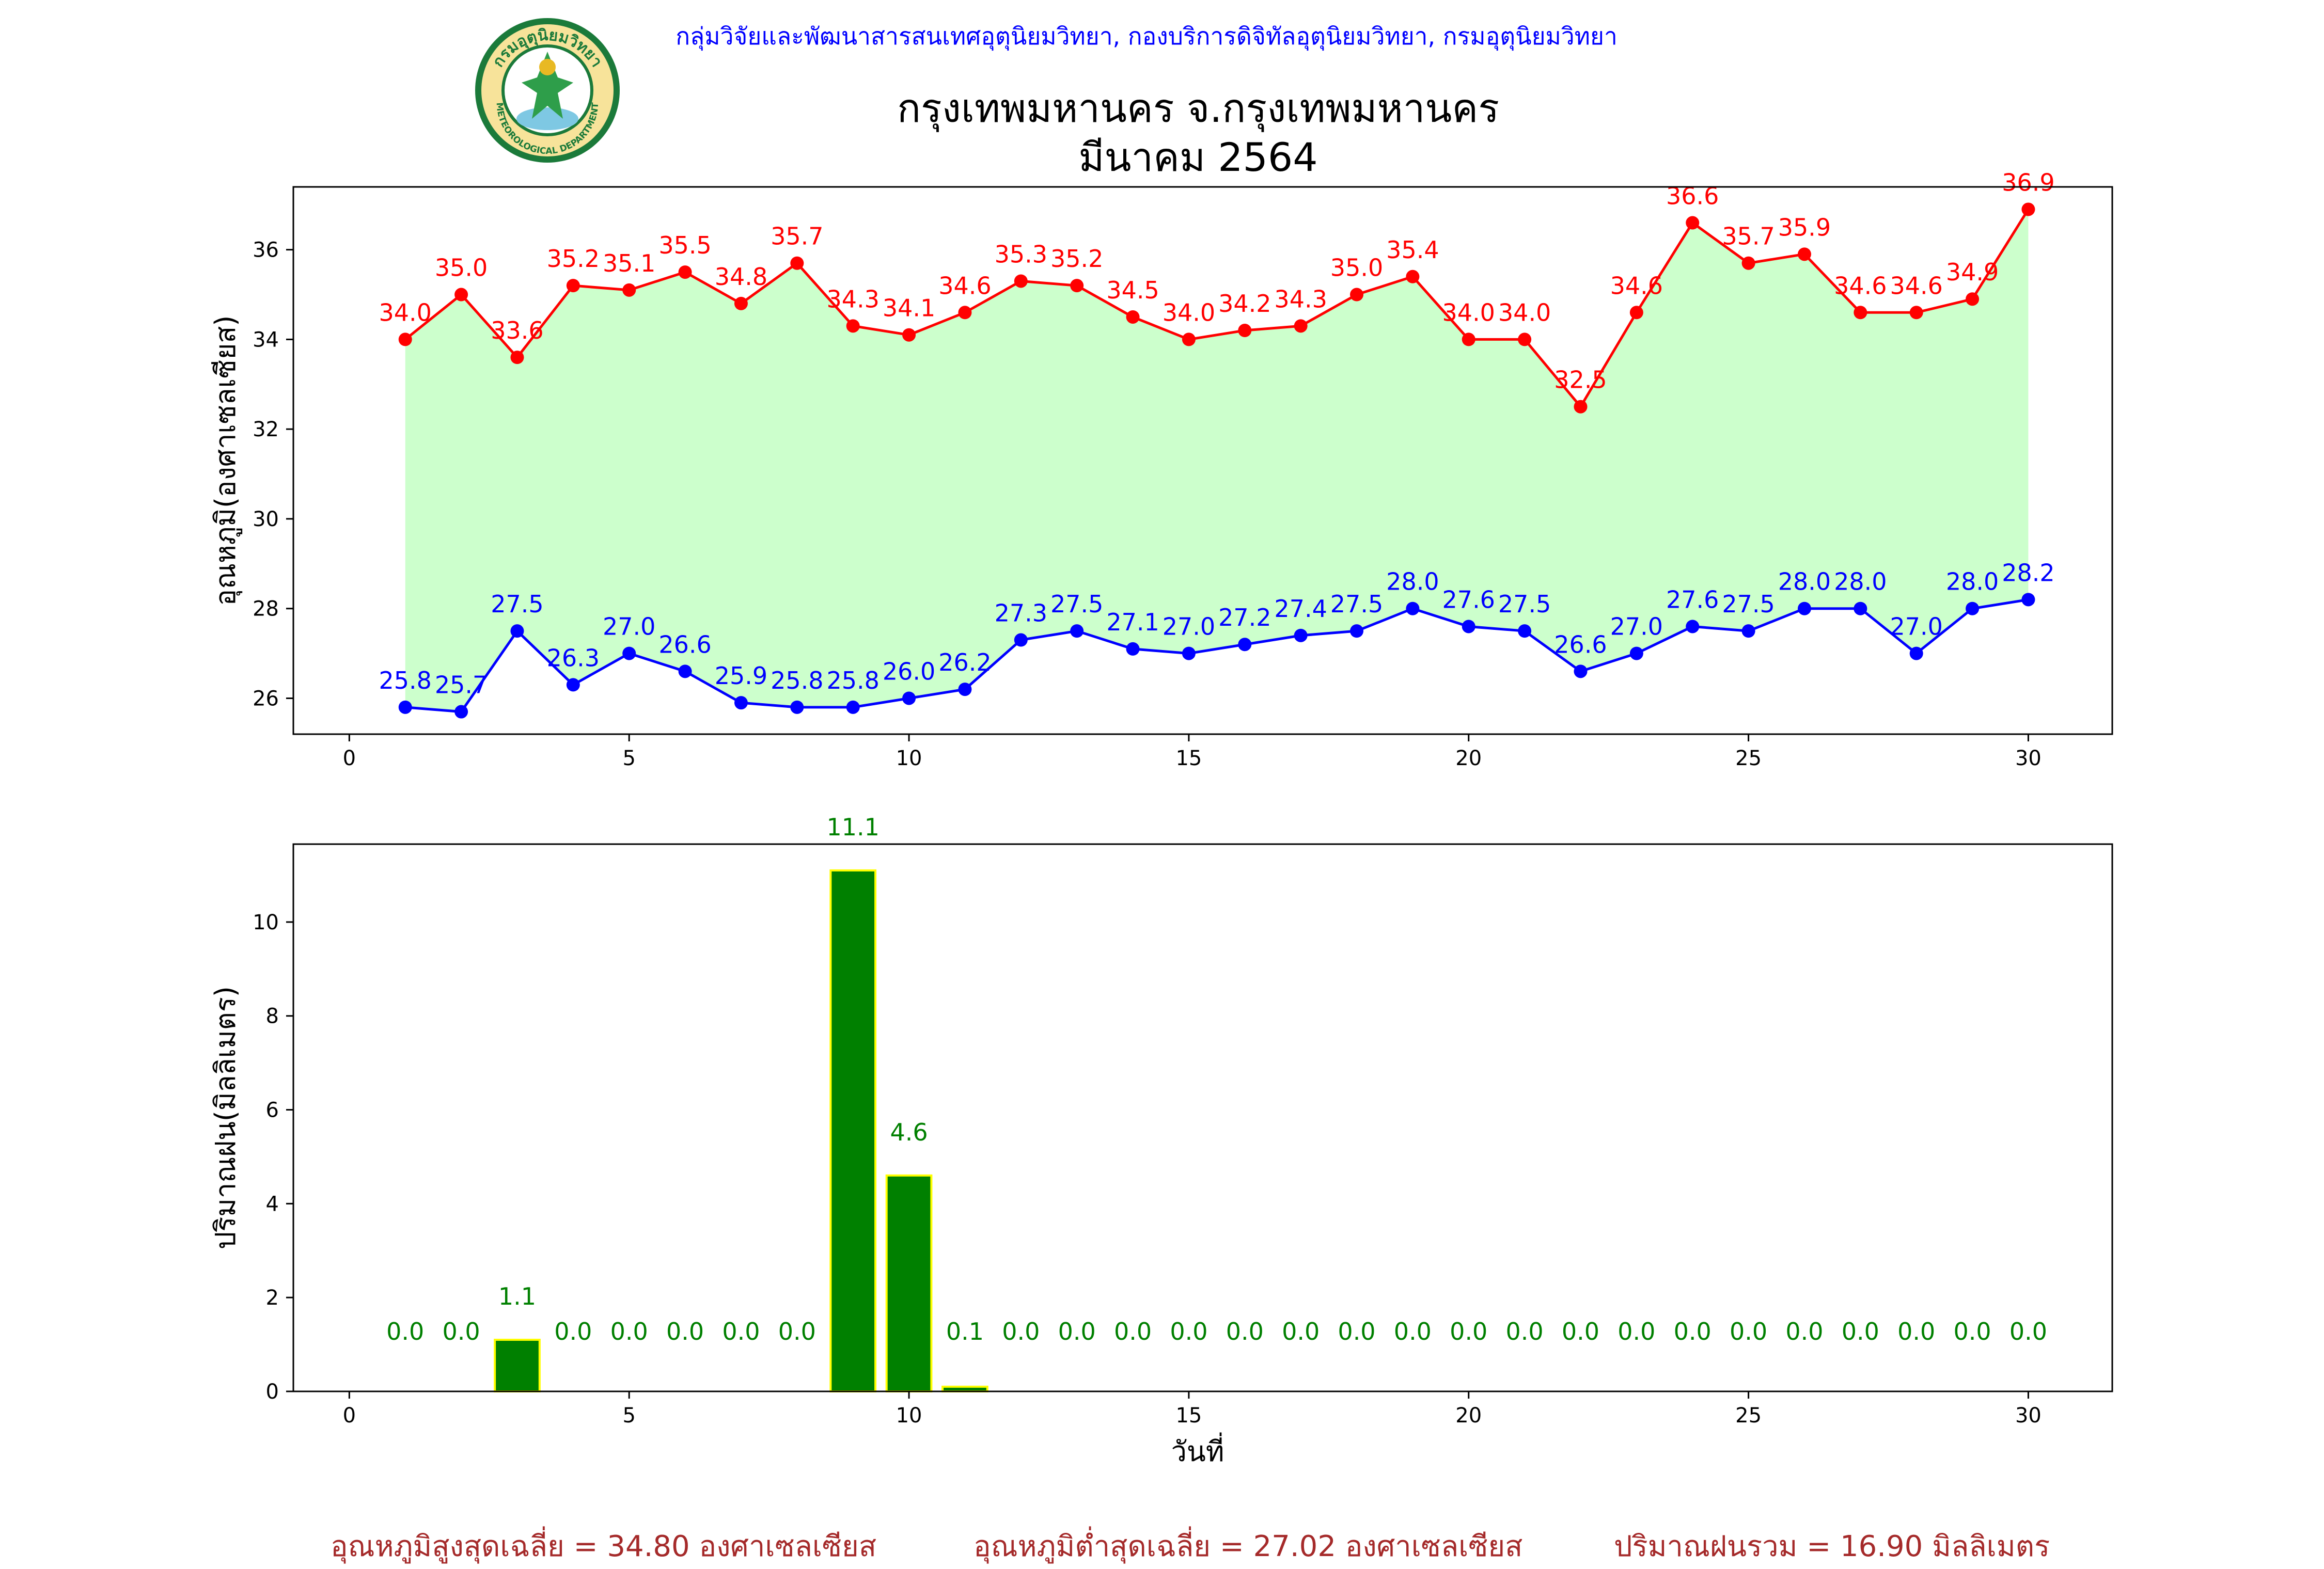 The height and width of the screenshot is (1569, 2324). Describe the element at coordinates (266, 429) in the screenshot. I see `y-tick-label: 32` at that location.